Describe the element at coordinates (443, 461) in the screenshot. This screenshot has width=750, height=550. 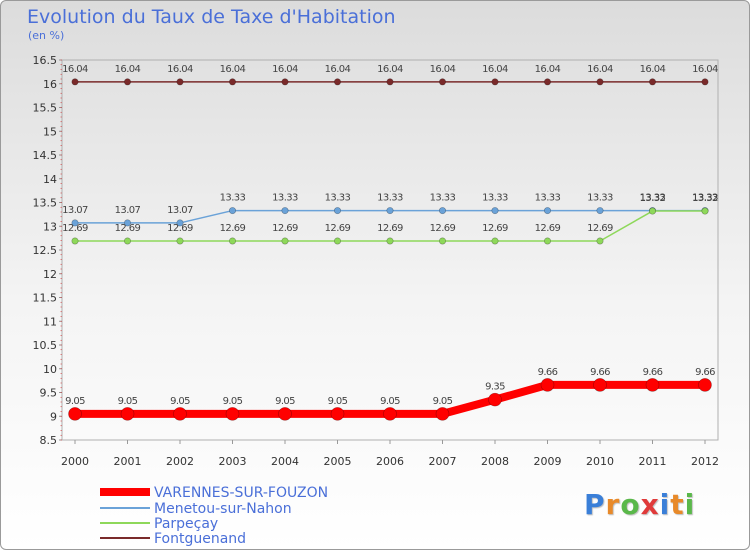
I see `x-tick-label: 2007` at that location.